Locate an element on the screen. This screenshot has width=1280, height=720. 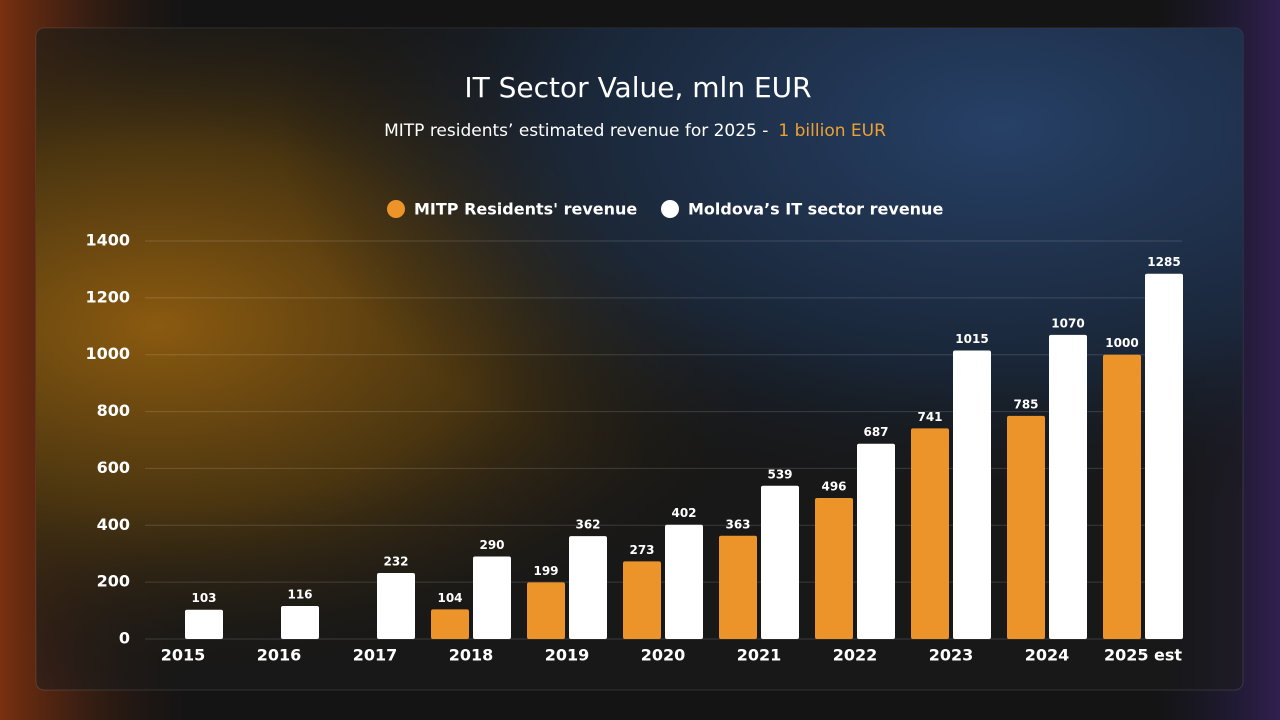
legend-label: Moldova’s IT sector revenue is located at coordinates (815, 209).